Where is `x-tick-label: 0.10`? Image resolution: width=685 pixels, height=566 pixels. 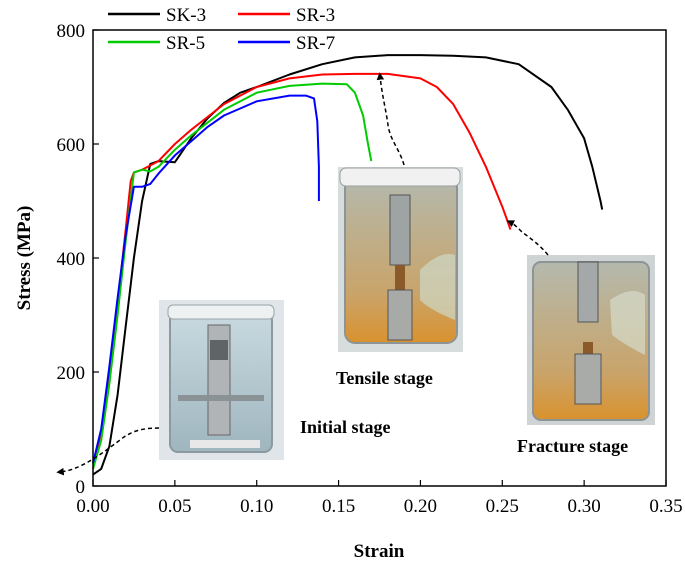
x-tick-label: 0.10 is located at coordinates (256, 506).